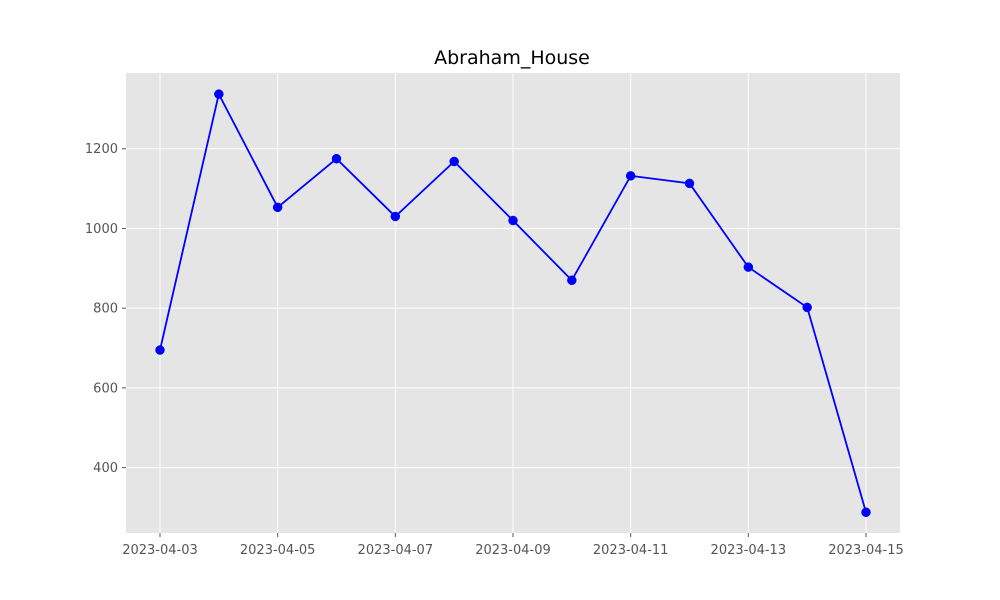  I want to click on x-tick-label: 2023-04-03, so click(160, 550).